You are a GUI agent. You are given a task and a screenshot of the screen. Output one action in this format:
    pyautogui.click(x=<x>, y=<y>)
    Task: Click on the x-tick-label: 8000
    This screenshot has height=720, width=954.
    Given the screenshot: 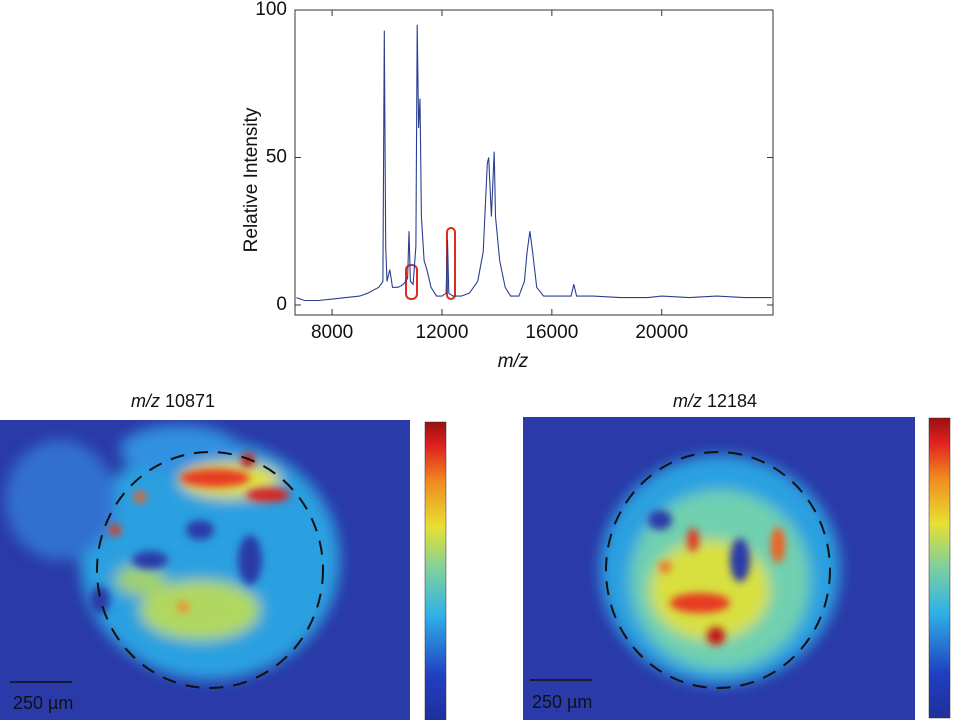 What is the action you would take?
    pyautogui.click(x=332, y=332)
    